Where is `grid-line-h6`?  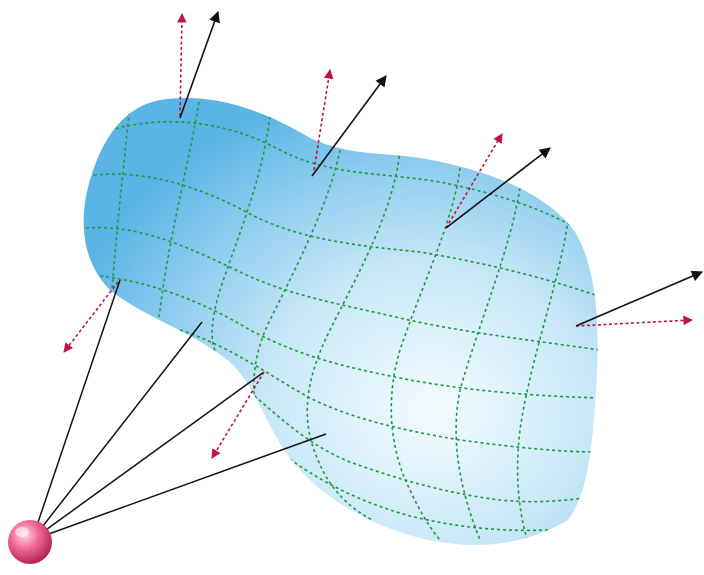 grid-line-h6 is located at coordinates (423, 447).